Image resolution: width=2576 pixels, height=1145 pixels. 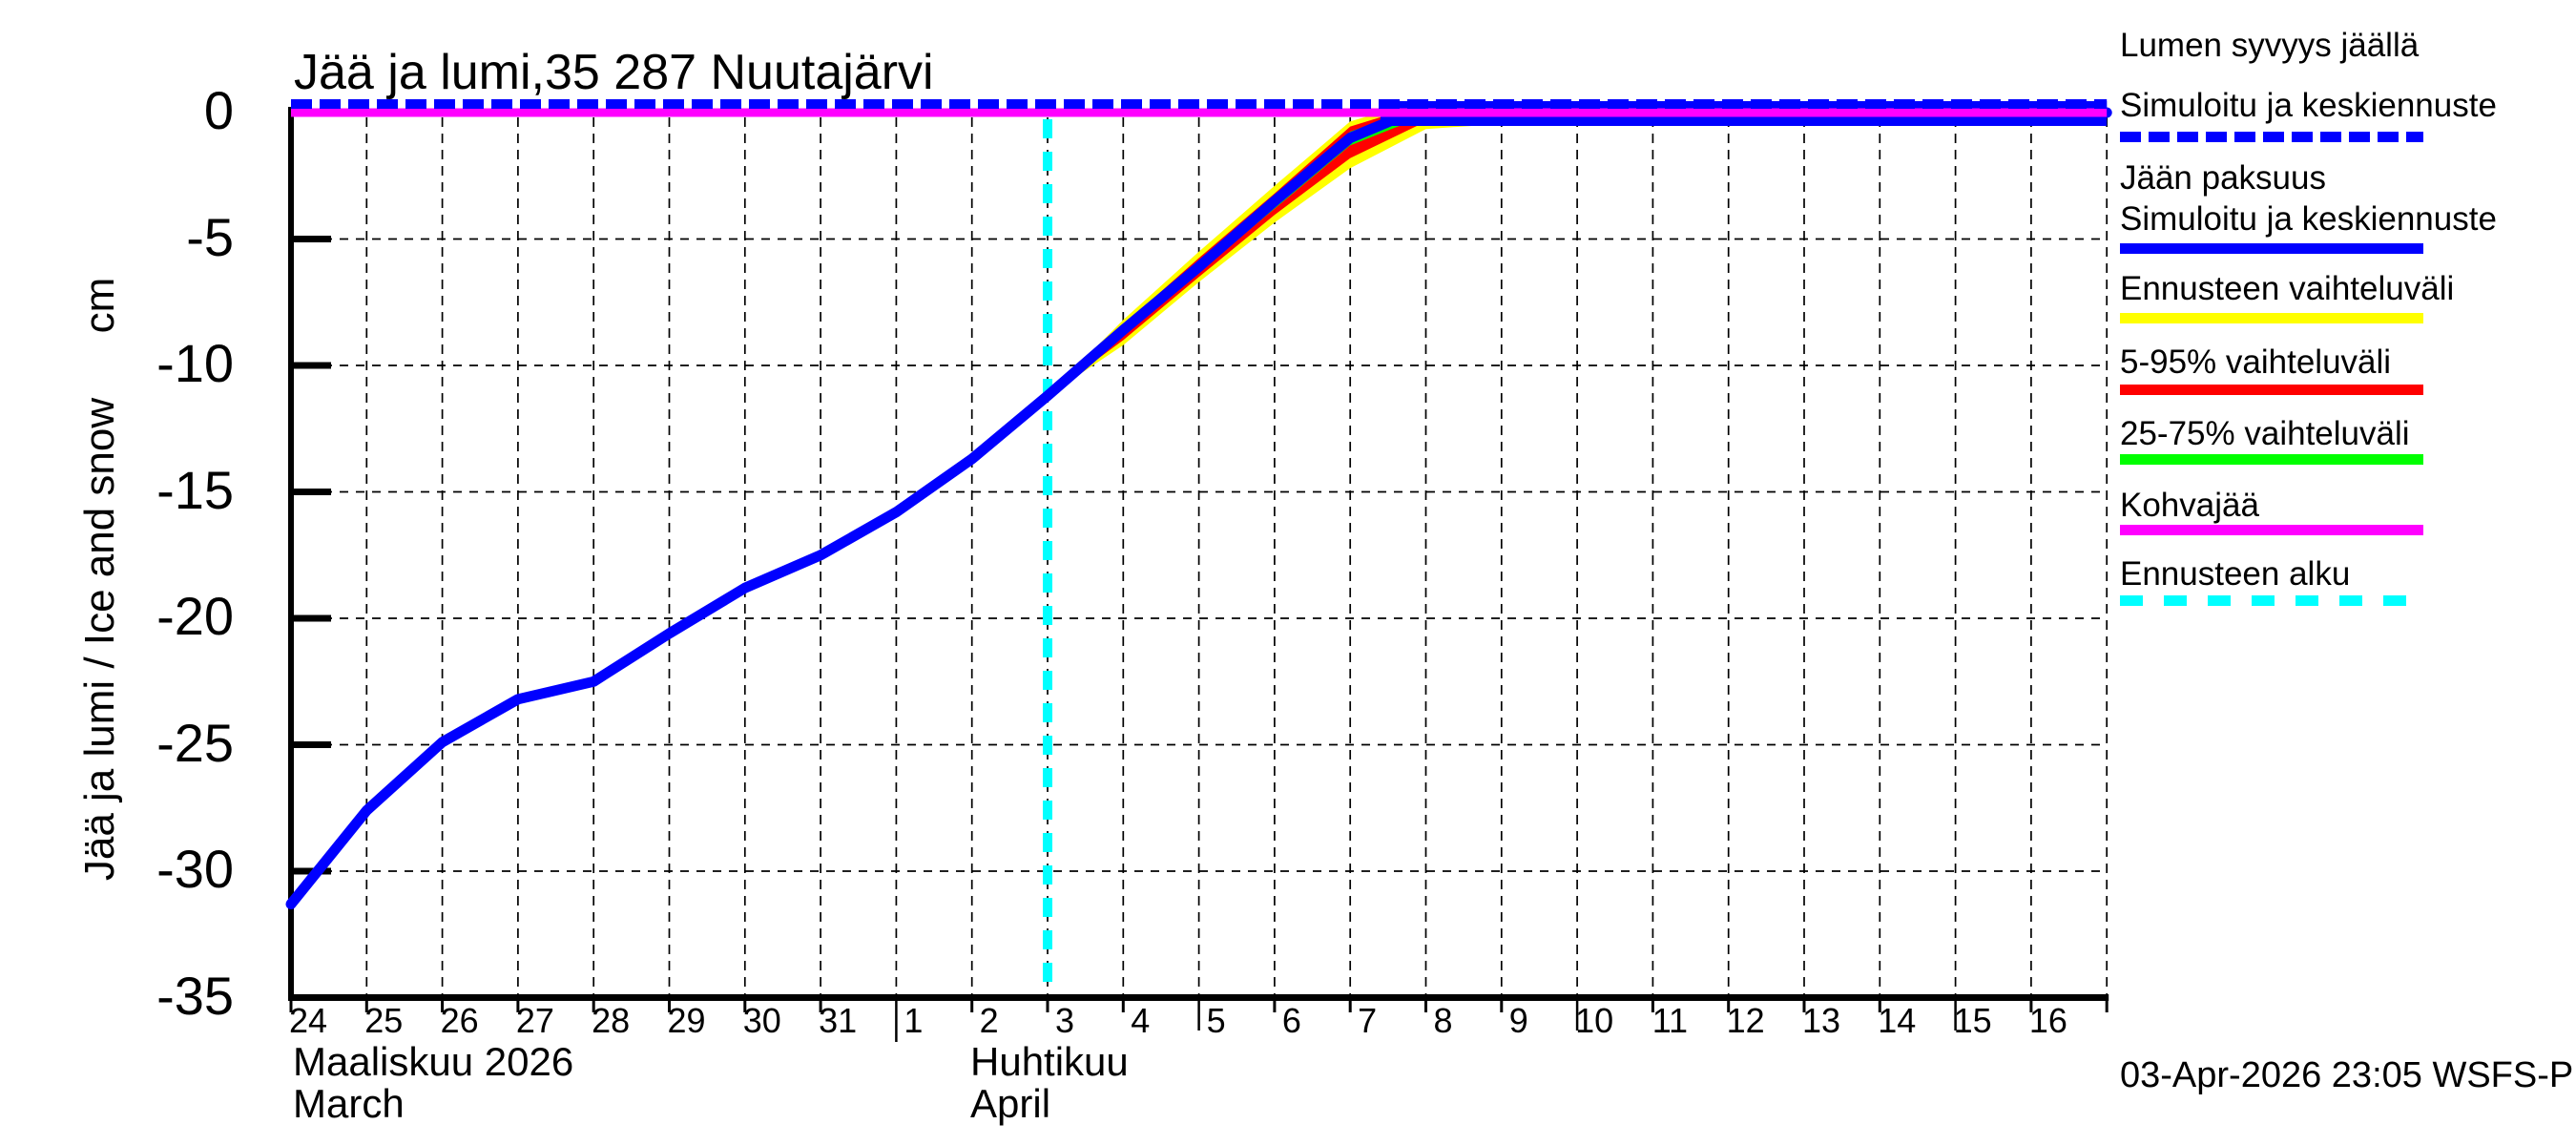 I want to click on x-tick-label: 13, so click(x=1821, y=1021).